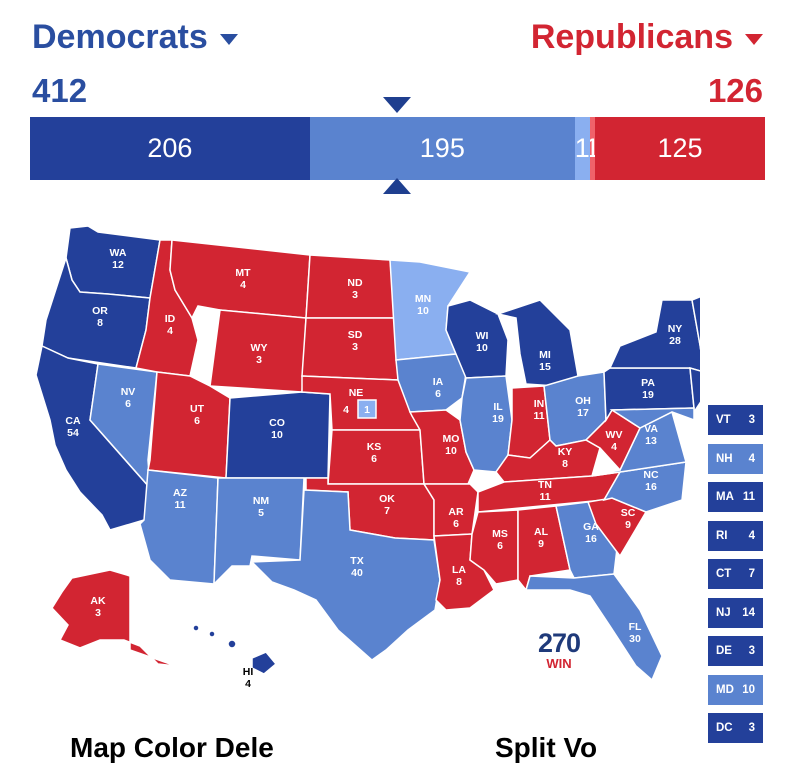  What do you see at coordinates (735, 651) in the screenshot?
I see `small-state-de: DE 3` at bounding box center [735, 651].